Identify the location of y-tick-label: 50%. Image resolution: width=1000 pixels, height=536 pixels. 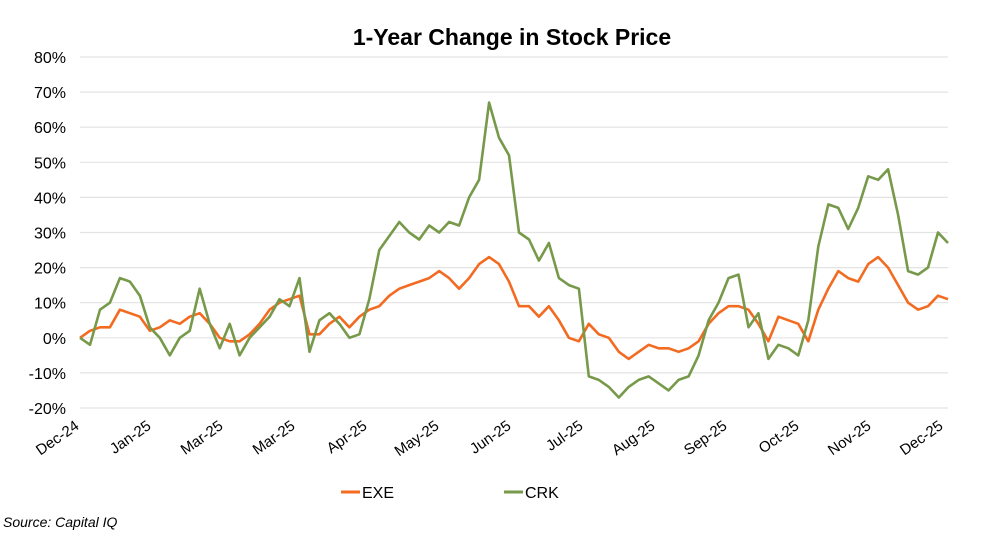
(50, 163).